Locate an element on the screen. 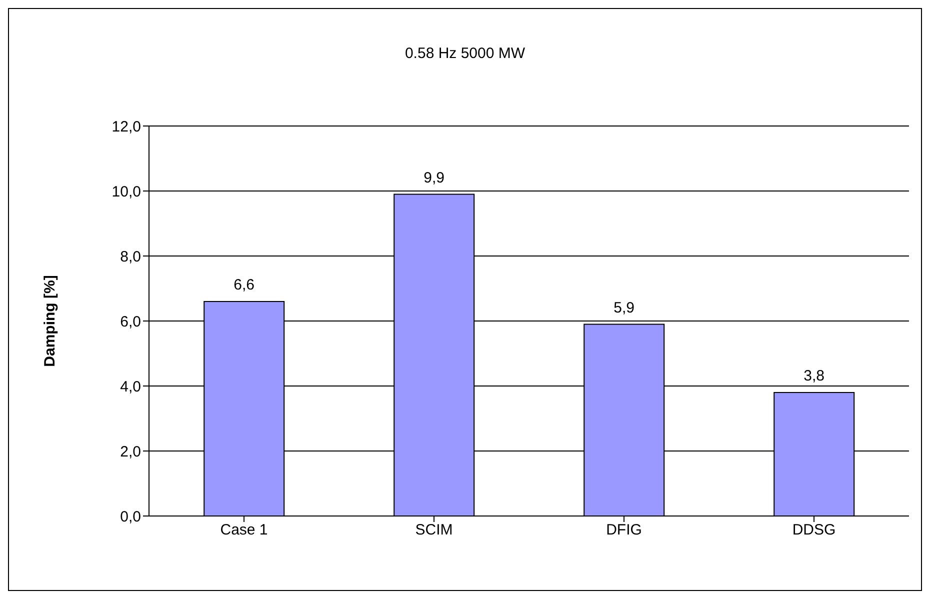 This screenshot has width=930, height=599. chart-title: 0.58 Hz 5000 MW is located at coordinates (465, 53).